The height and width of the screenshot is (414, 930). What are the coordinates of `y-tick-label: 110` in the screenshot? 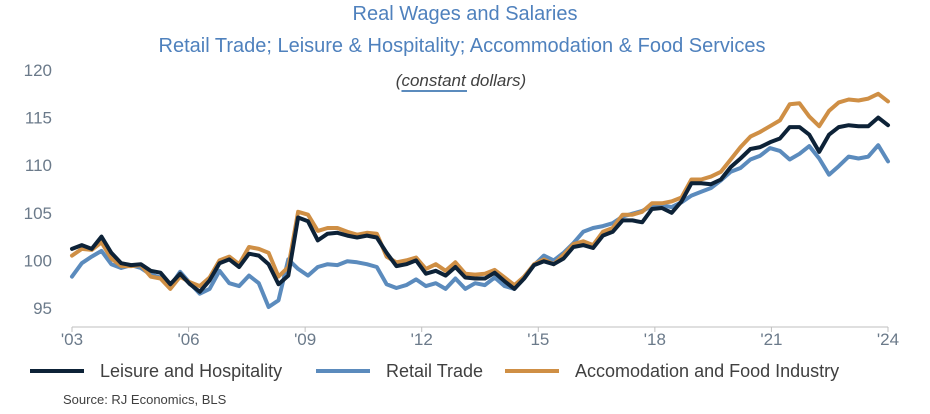 It's located at (38, 165).